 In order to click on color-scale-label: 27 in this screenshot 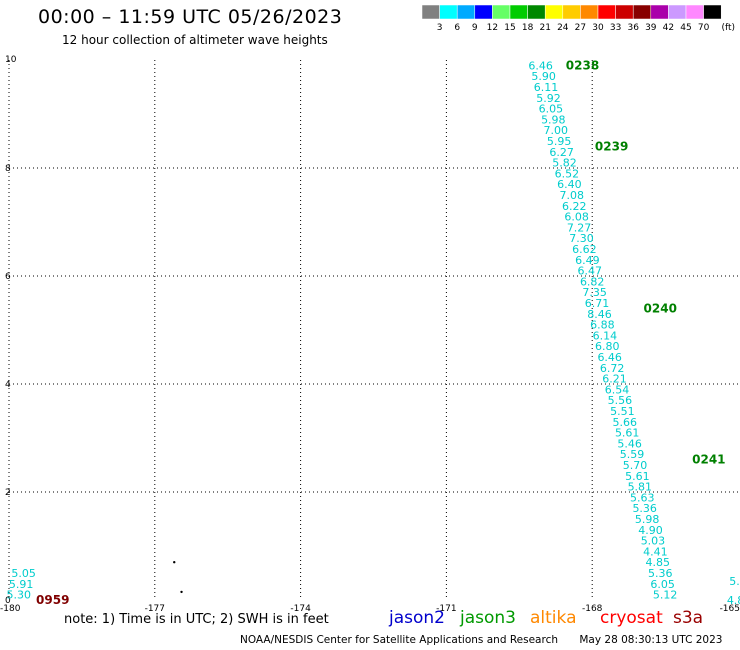, I will do `click(580, 28)`.